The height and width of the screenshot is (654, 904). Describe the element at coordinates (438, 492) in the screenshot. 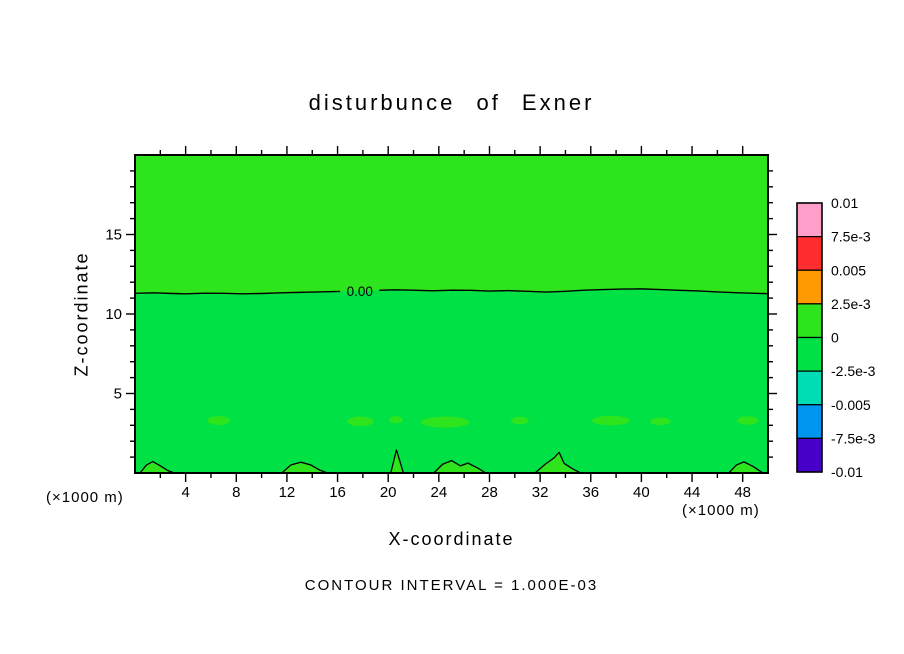

I see `x-tick-label: 24` at that location.